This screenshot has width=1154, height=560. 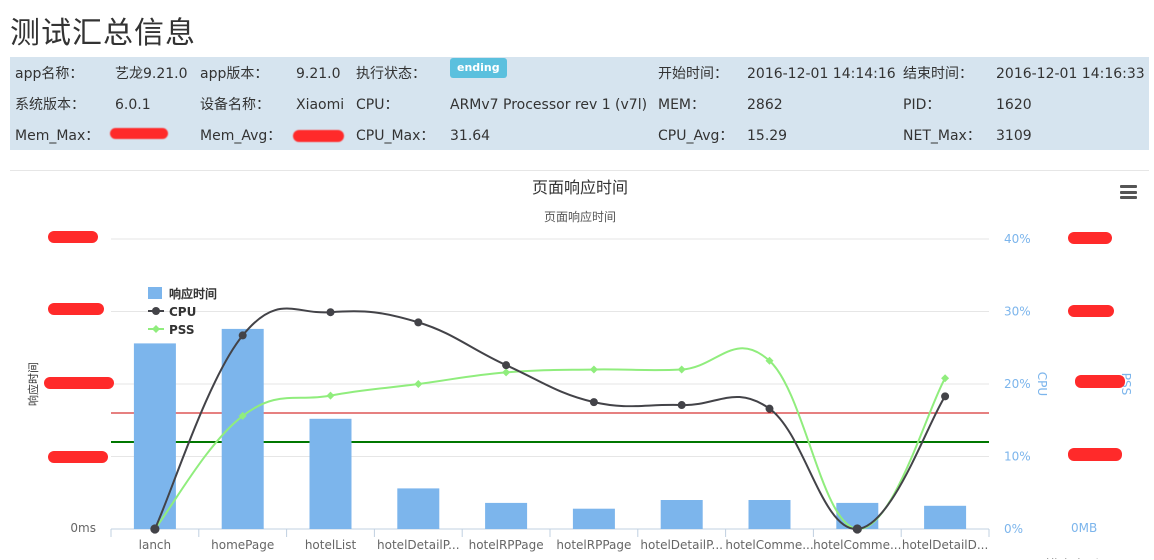 What do you see at coordinates (57, 136) in the screenshot?
I see `mem-max-label: Mem_Max：` at bounding box center [57, 136].